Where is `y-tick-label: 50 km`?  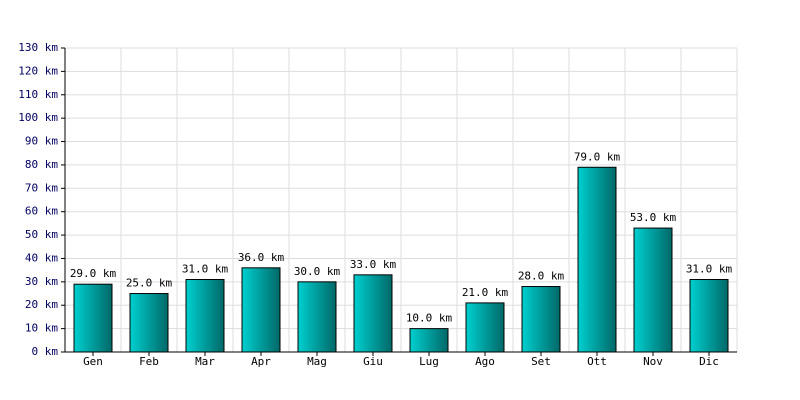 y-tick-label: 50 km is located at coordinates (41, 234).